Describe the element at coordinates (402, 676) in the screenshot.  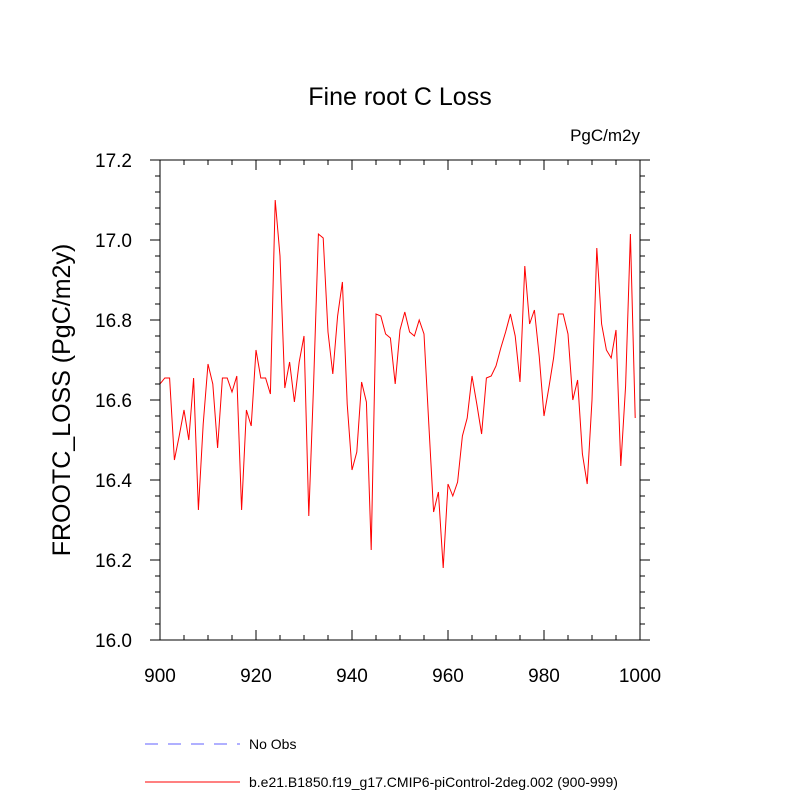
I see `x-tick-labels: 900 920 940 960 980 1000` at that location.